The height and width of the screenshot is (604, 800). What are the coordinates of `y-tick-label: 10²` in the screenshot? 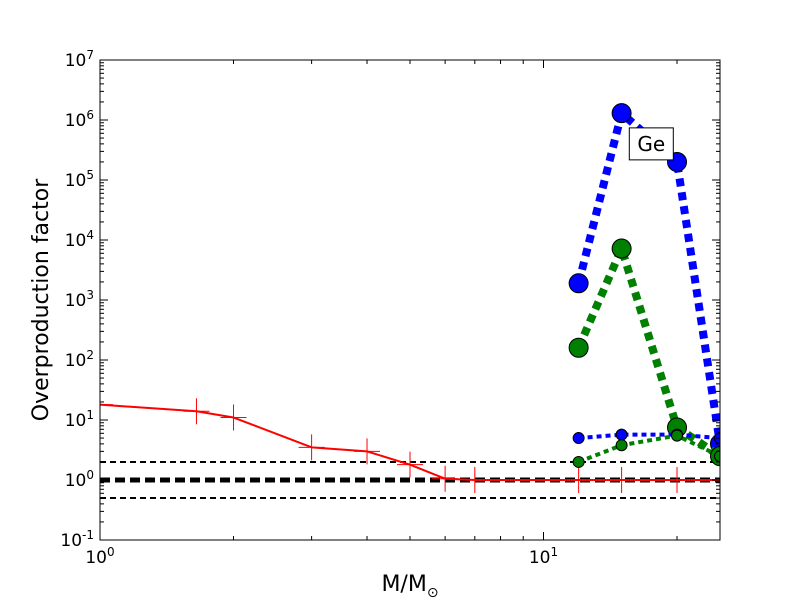 It's located at (79, 359).